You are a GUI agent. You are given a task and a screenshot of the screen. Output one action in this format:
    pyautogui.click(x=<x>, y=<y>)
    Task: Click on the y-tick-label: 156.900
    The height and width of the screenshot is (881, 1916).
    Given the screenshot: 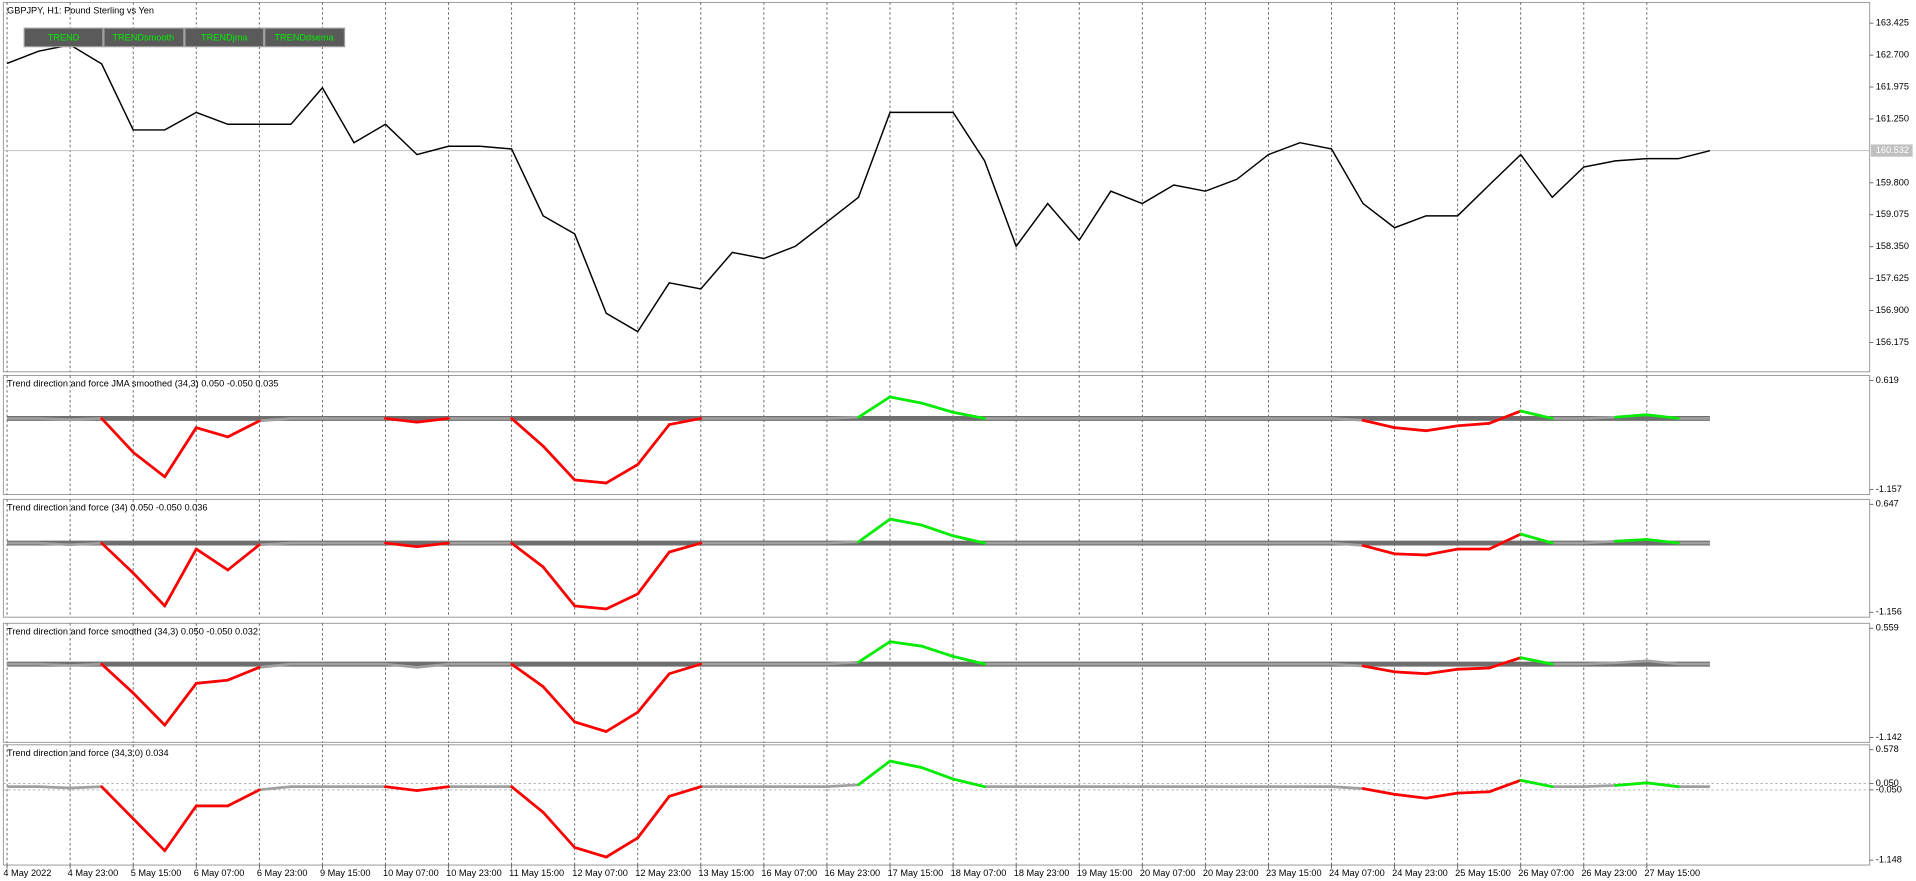 What is the action you would take?
    pyautogui.click(x=1892, y=310)
    